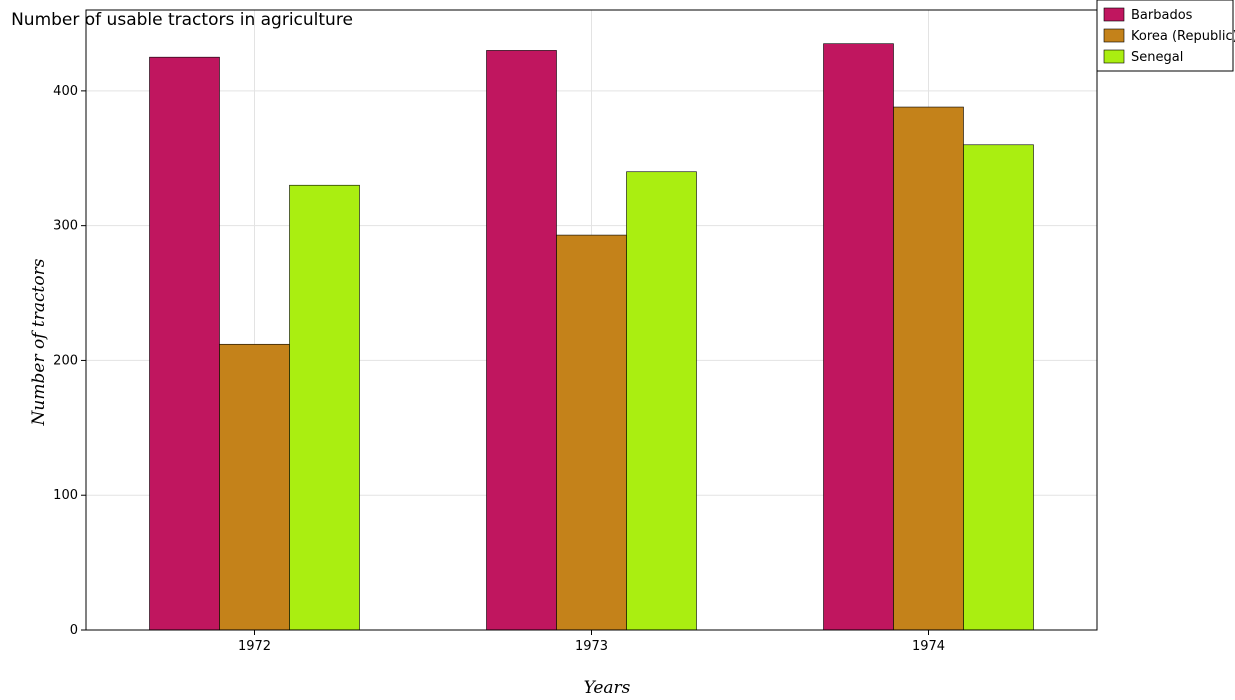  Describe the element at coordinates (65, 226) in the screenshot. I see `y-tick-label: 300` at that location.